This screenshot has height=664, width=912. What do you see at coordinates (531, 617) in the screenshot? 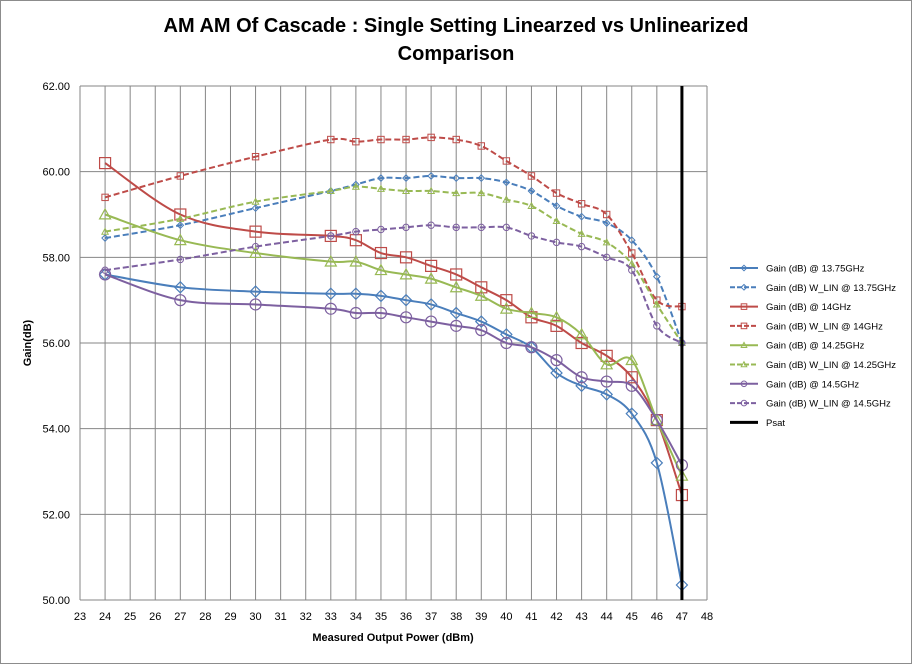
I see `x-tick-label: 41` at bounding box center [531, 617].